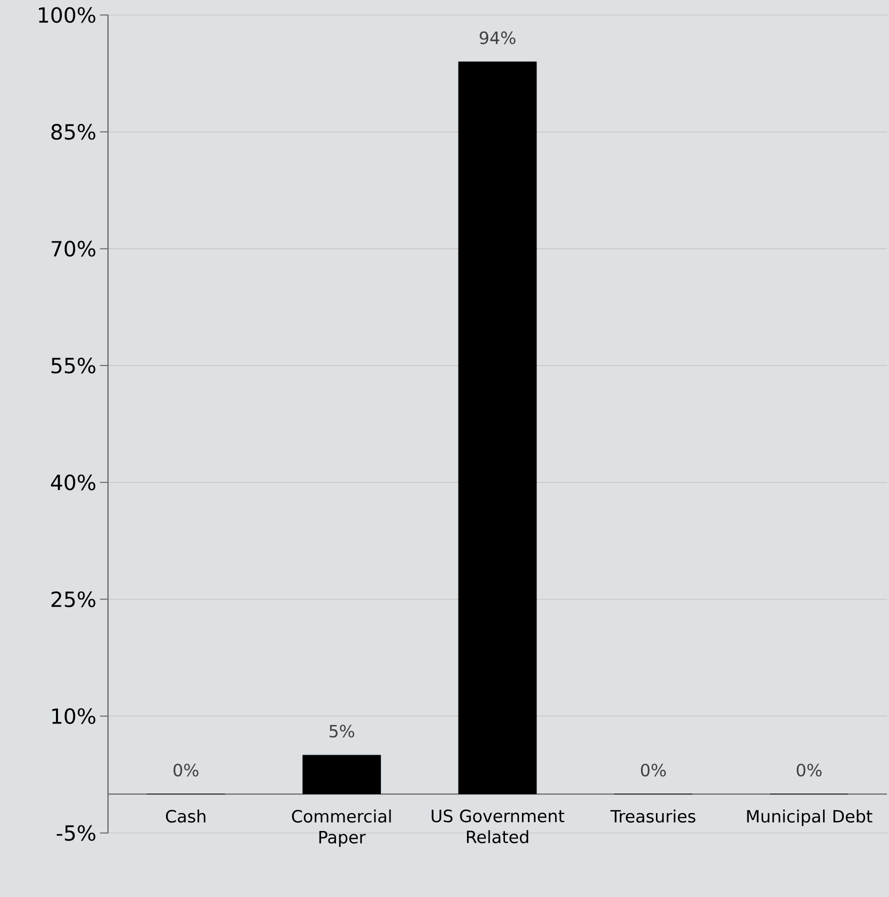 The image size is (889, 897). Describe the element at coordinates (342, 731) in the screenshot. I see `data-label: 5%` at that location.